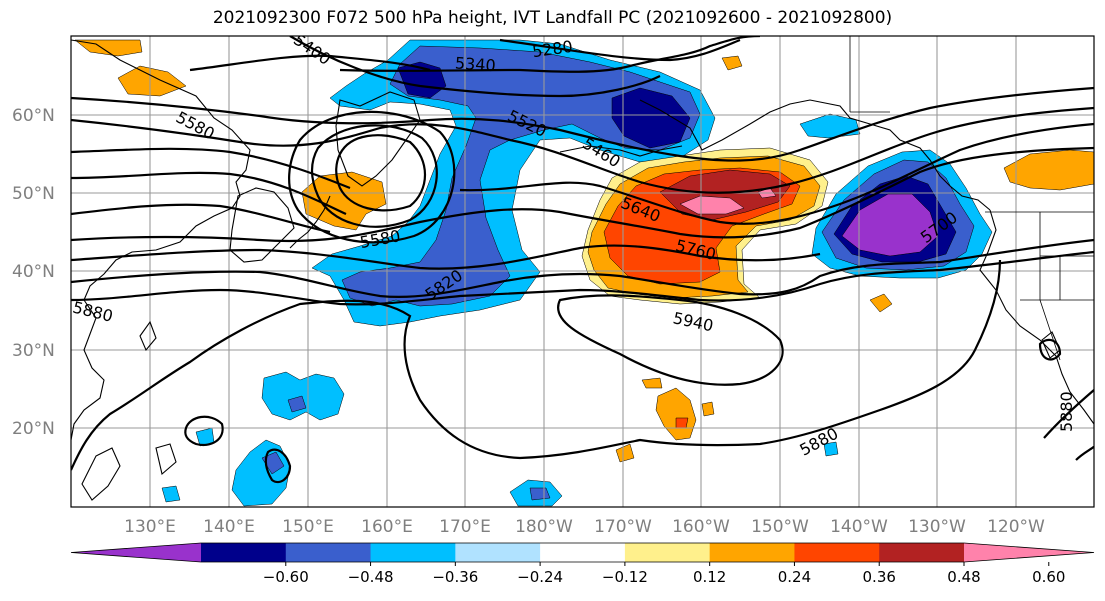 The image size is (1105, 601). I want to click on colorbar-tick-label: −0.24, so click(540, 577).